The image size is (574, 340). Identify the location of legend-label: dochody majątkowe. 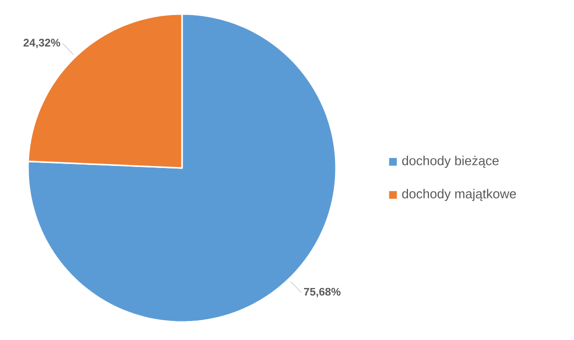
(459, 195).